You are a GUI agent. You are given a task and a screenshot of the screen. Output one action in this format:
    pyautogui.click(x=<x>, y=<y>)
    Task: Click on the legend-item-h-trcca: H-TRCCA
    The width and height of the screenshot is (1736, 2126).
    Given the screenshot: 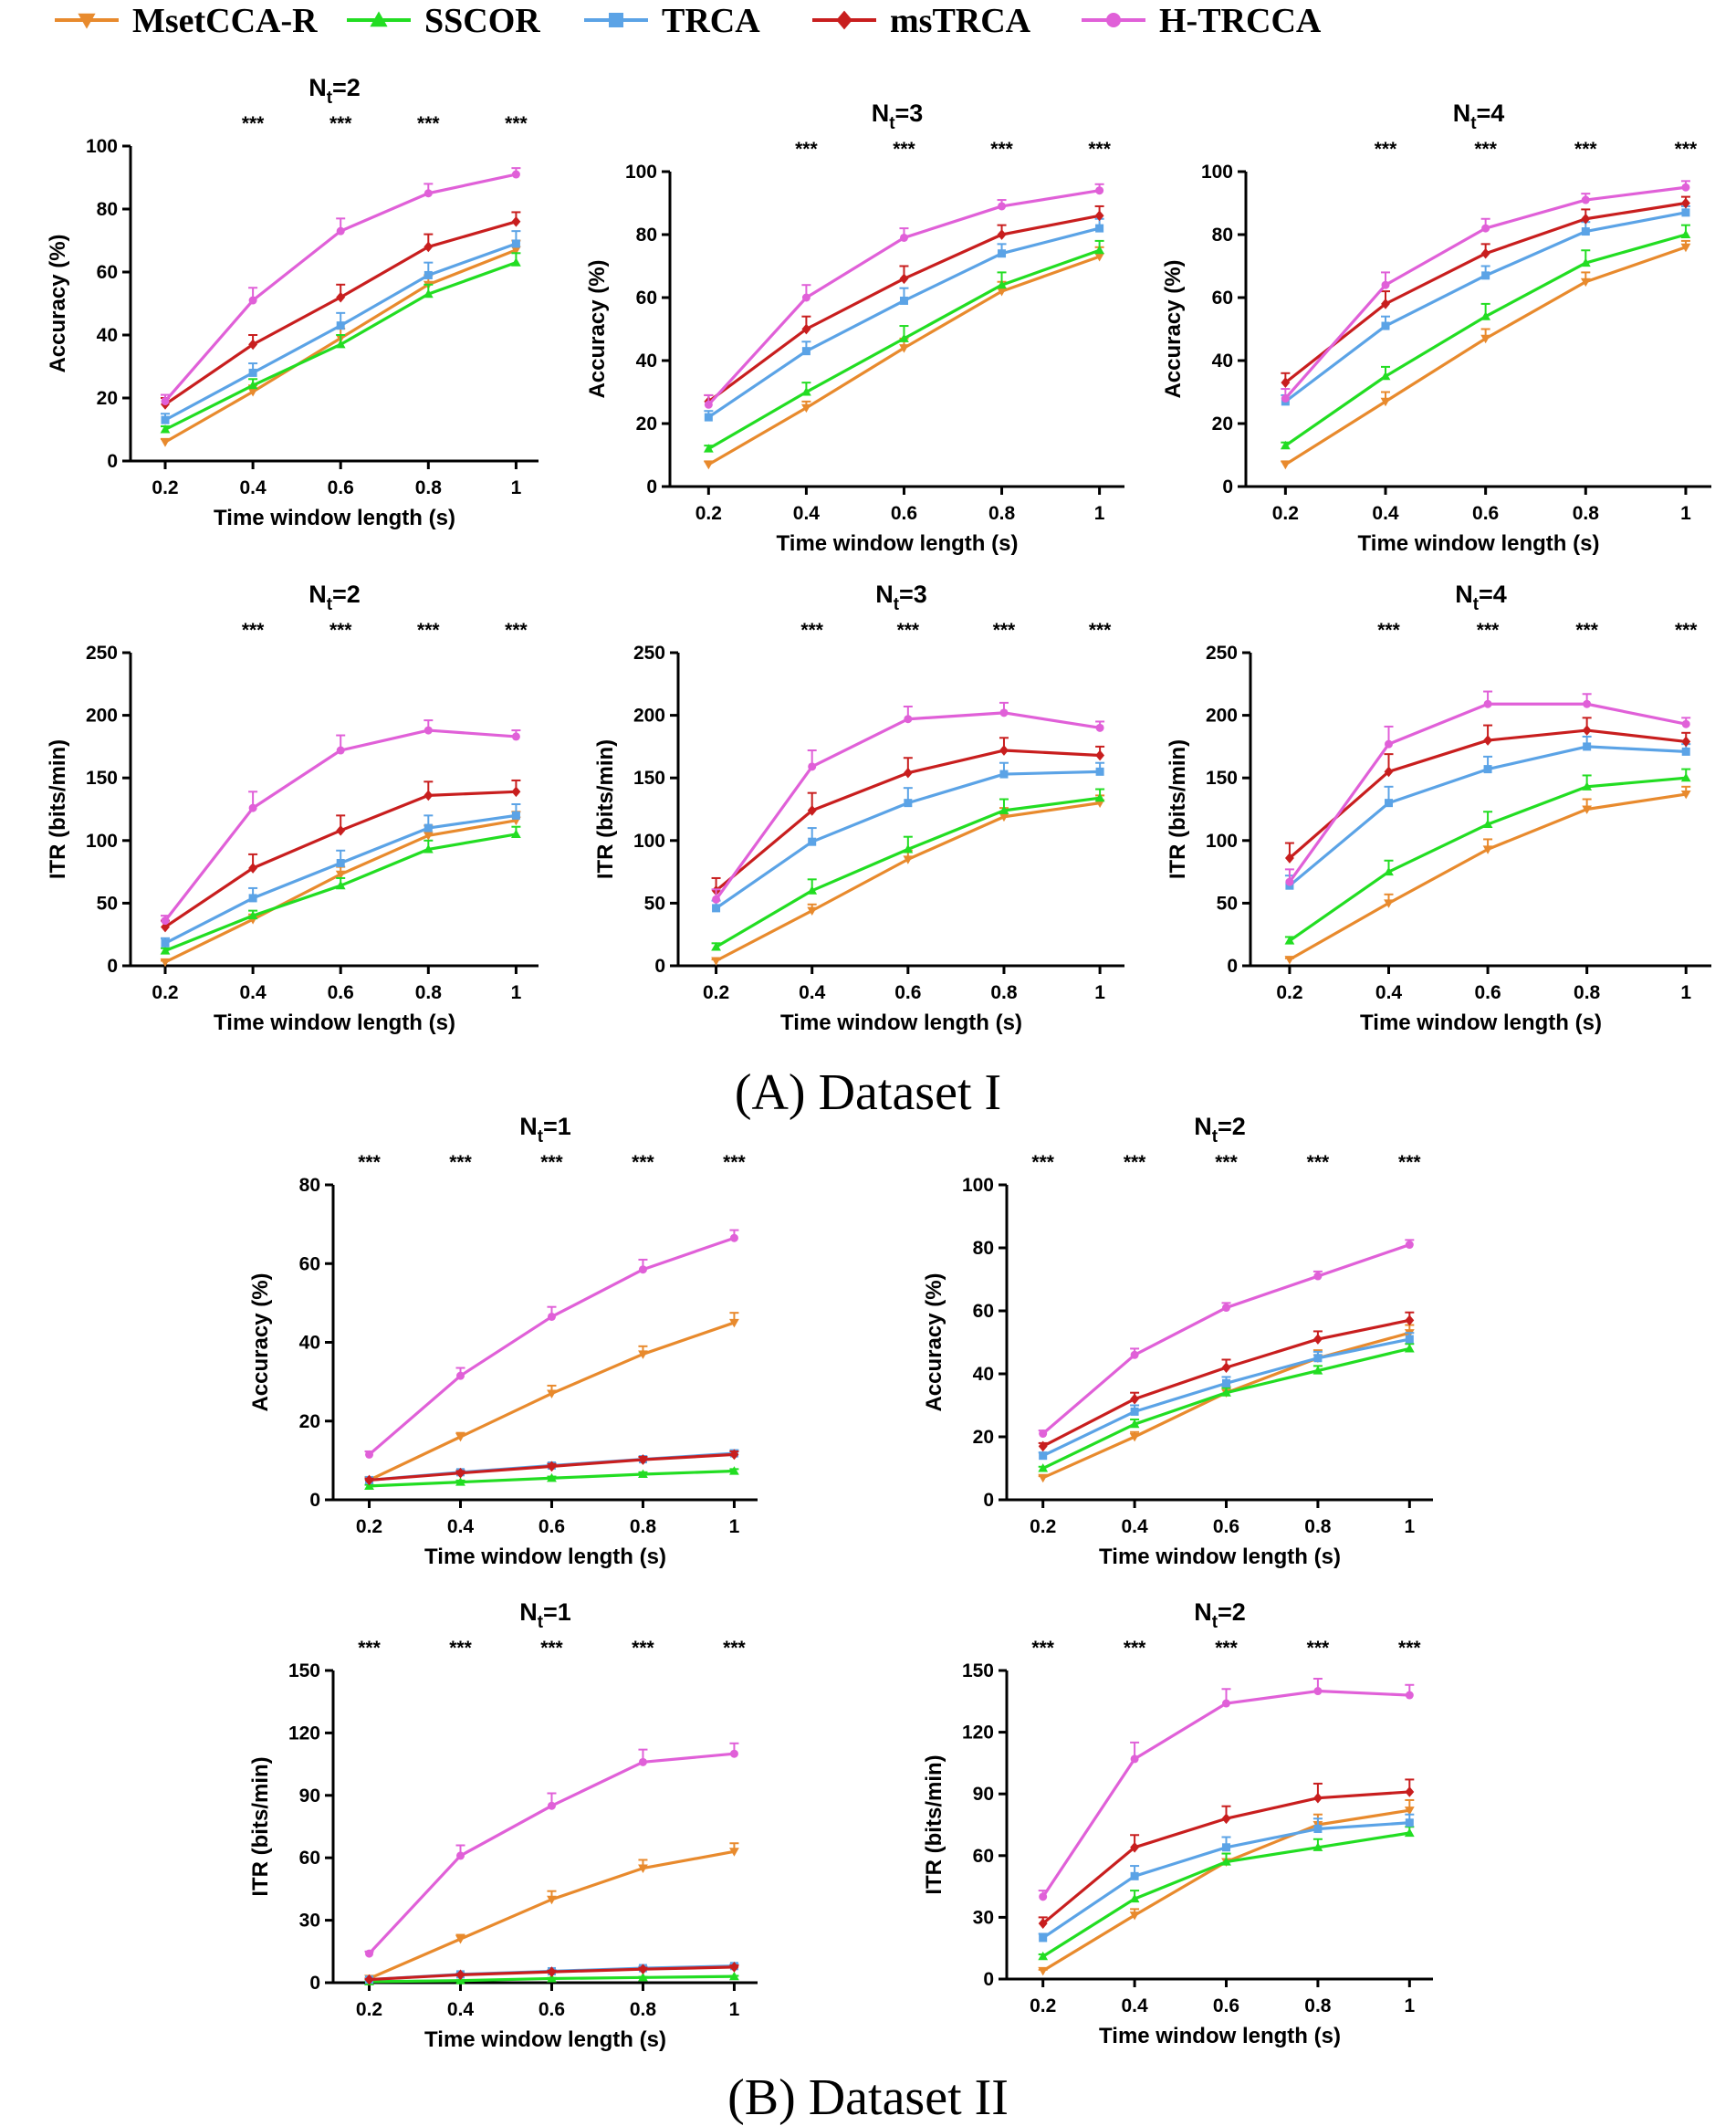 What is the action you would take?
    pyautogui.click(x=1202, y=21)
    